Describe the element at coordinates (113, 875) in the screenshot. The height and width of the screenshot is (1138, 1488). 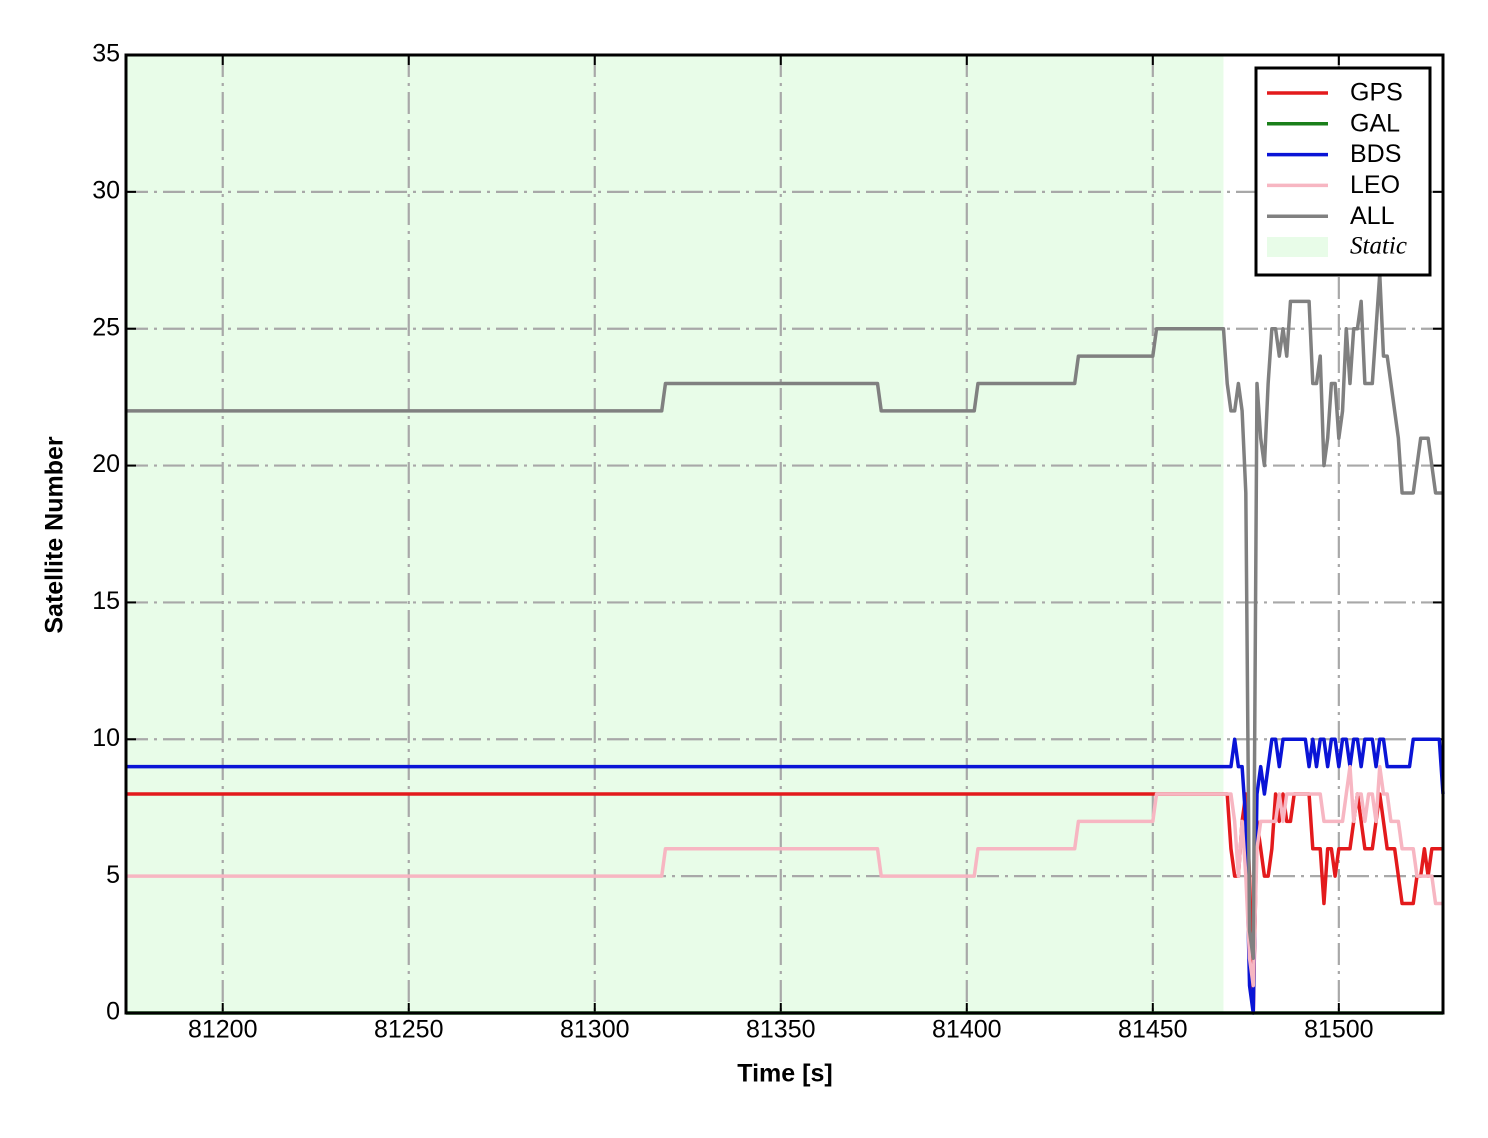
I see `y-tick-label: 5` at that location.